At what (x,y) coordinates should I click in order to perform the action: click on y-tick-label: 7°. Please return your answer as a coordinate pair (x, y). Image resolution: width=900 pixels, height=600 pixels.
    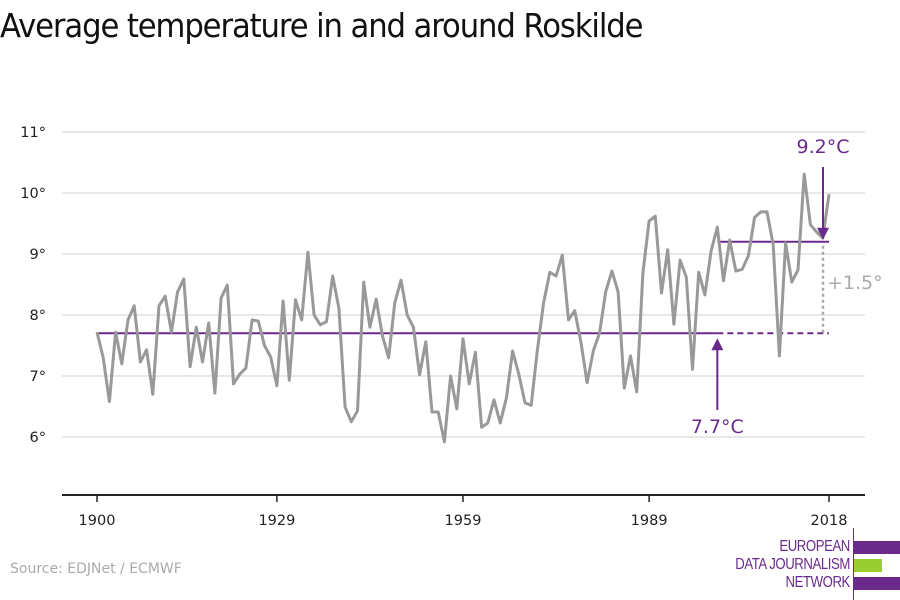
    Looking at the image, I should click on (38, 377).